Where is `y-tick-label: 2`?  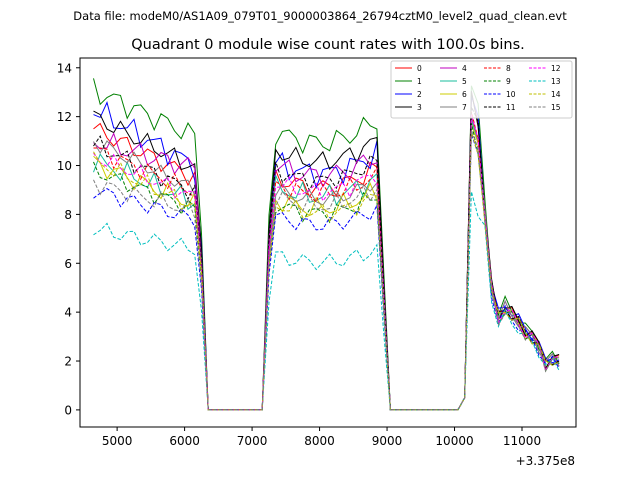
y-tick-label: 2 is located at coordinates (68, 362).